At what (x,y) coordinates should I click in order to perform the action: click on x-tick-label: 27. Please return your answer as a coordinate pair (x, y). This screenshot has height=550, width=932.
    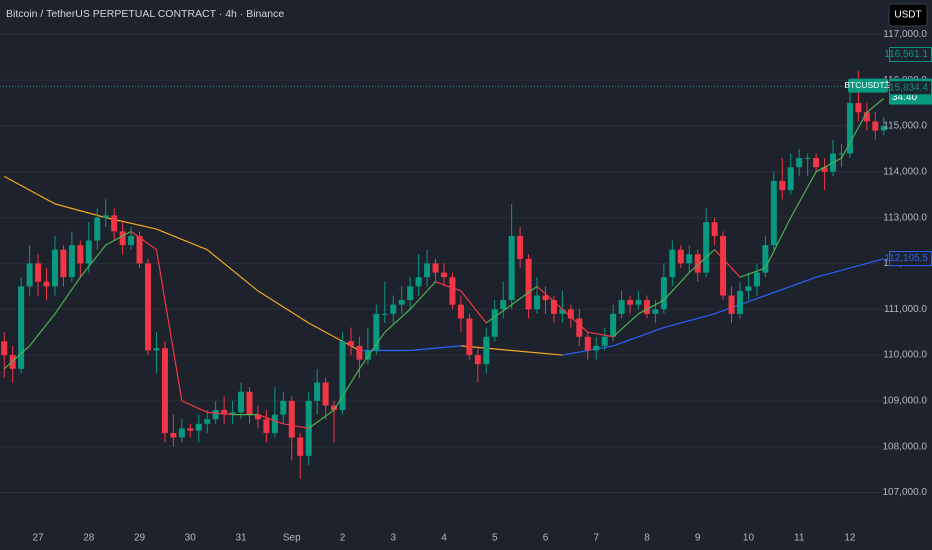
    Looking at the image, I should click on (38, 538).